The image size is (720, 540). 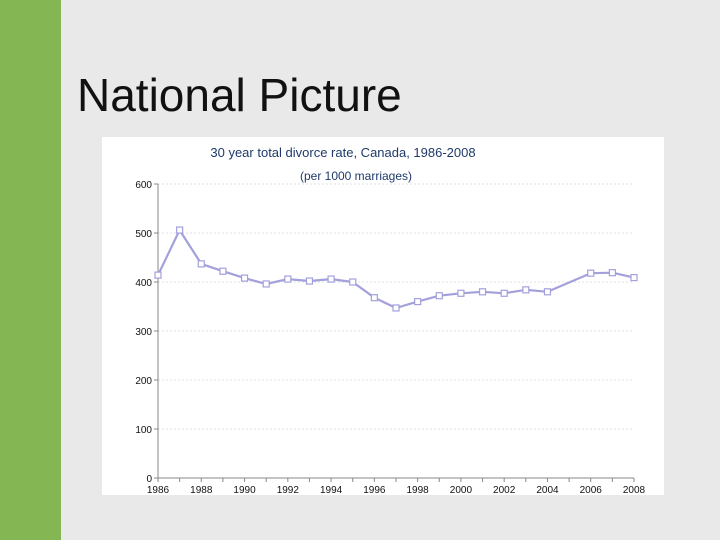 I want to click on y-tick-label: 500, so click(x=143, y=234).